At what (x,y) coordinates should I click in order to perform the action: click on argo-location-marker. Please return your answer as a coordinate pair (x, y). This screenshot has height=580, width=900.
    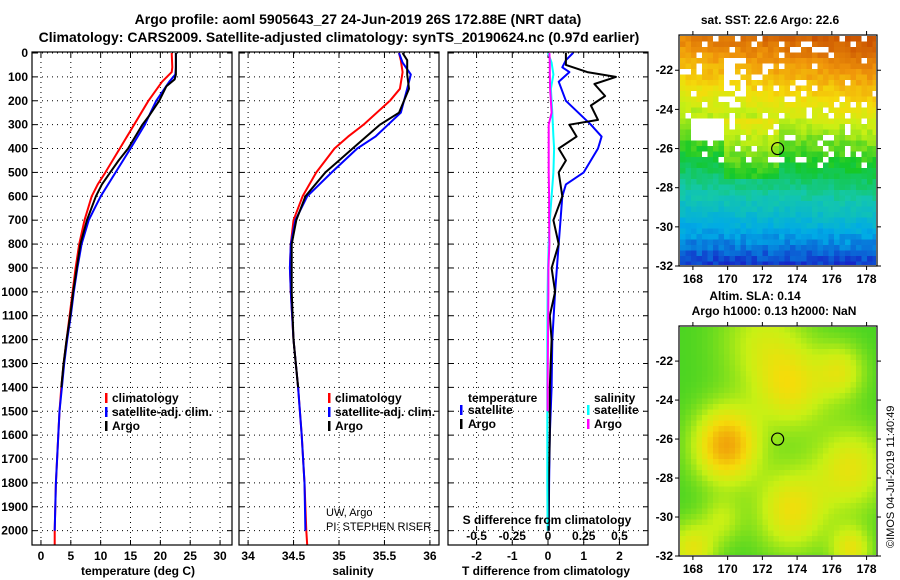
    Looking at the image, I should click on (778, 439).